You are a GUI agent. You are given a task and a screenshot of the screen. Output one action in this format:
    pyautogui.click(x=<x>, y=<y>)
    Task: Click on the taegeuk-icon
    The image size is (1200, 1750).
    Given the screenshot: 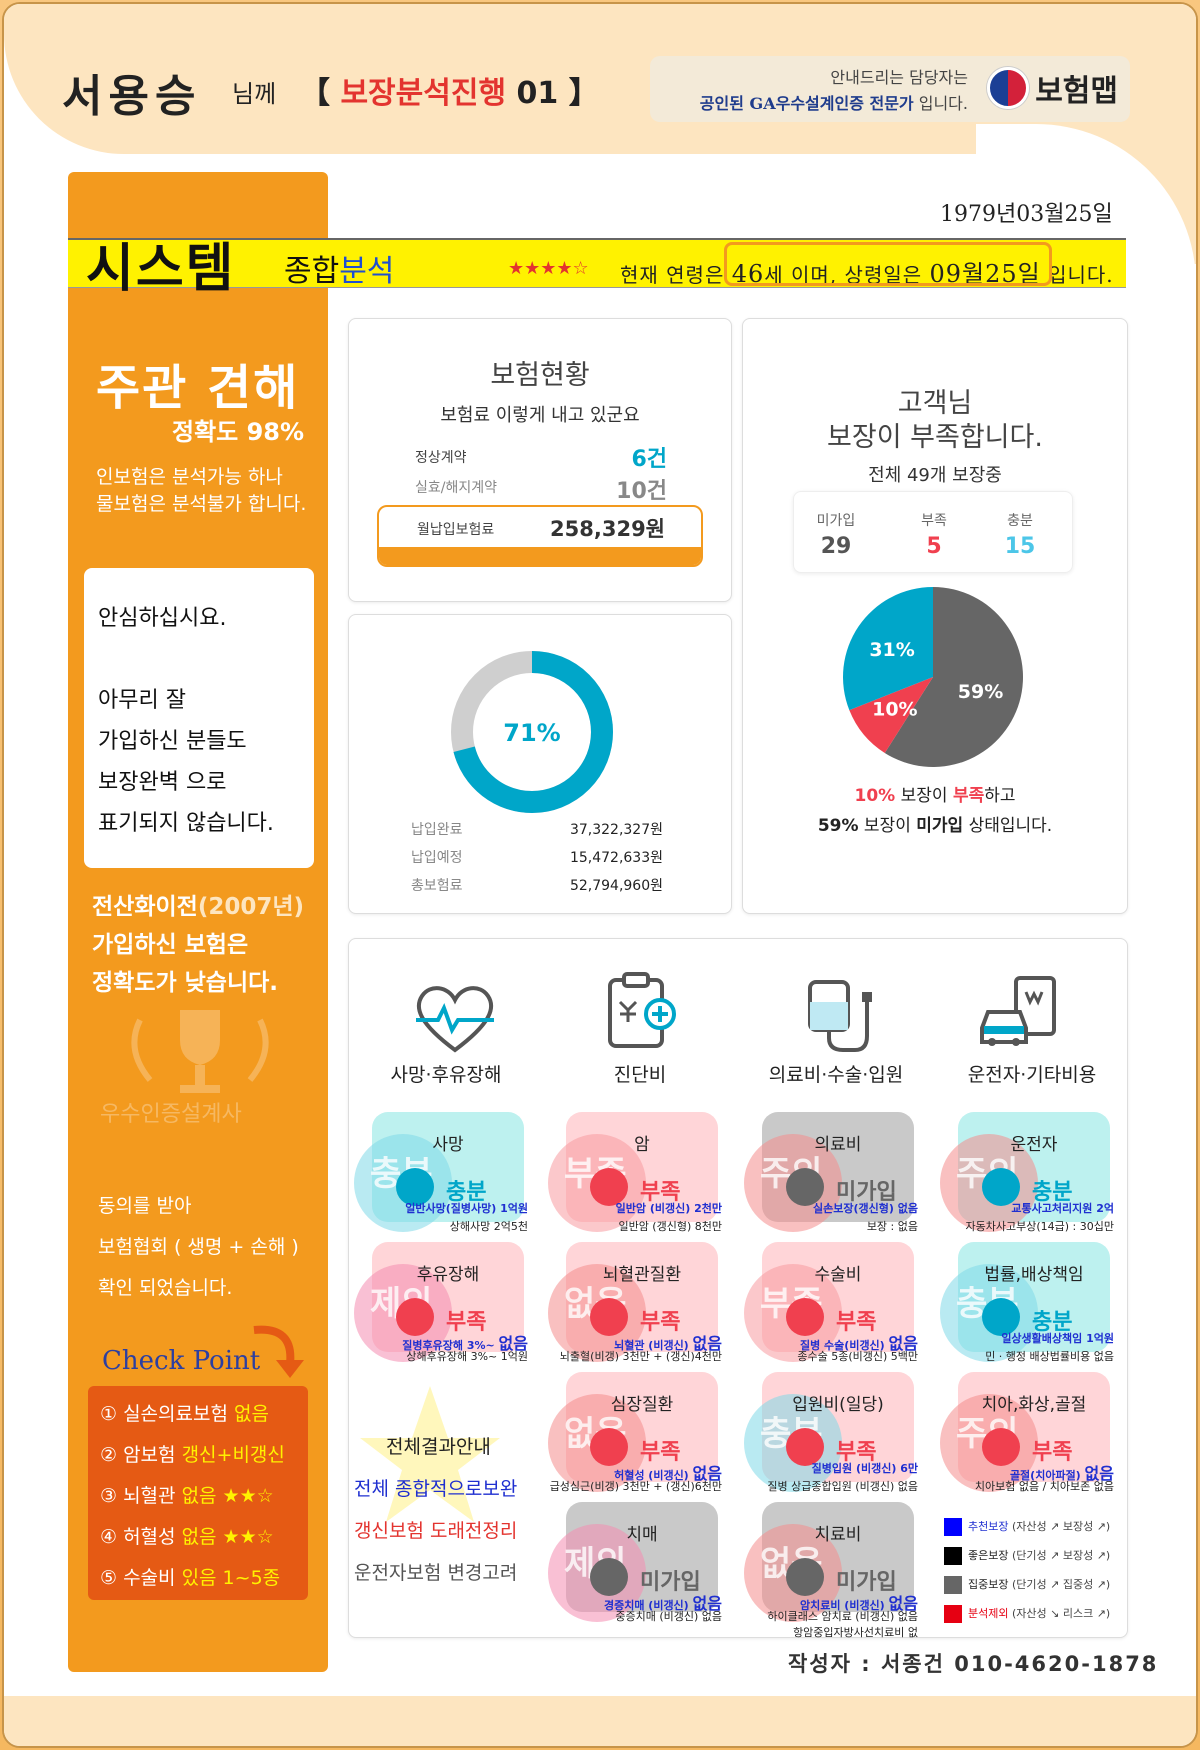 What is the action you would take?
    pyautogui.click(x=1008, y=88)
    